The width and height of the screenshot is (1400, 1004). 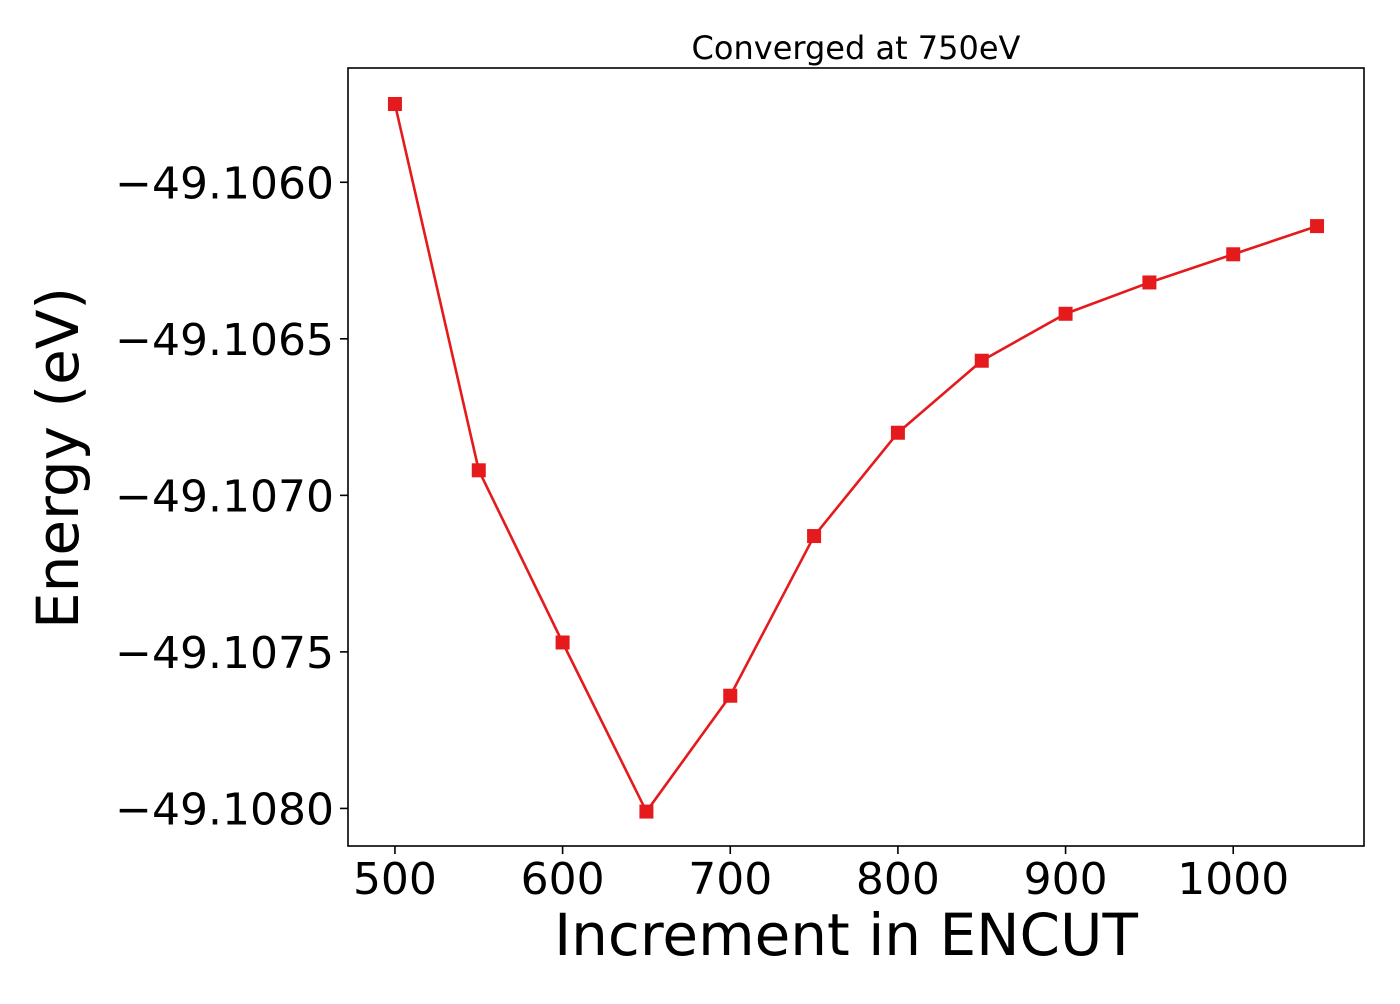 I want to click on chart-title: Converged at 750eV, so click(x=856, y=48).